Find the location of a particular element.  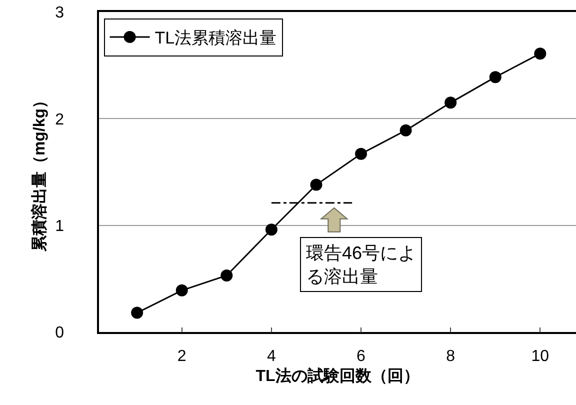

x-tick-label: 6 is located at coordinates (361, 356).